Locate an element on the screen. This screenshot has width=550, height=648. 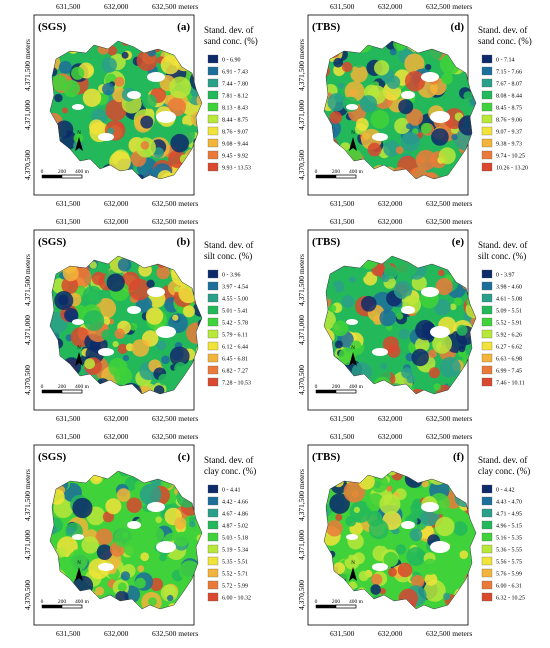
x-tick-label-bottom: 632,000 is located at coordinates (116, 203).